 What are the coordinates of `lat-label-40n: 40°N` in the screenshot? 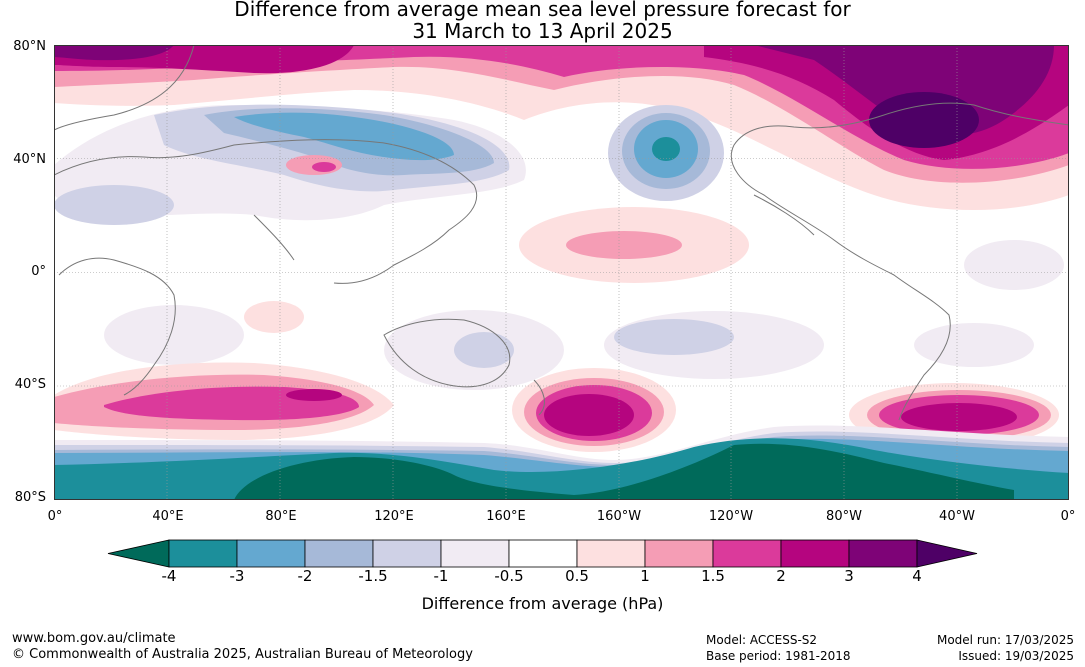 It's located at (29, 159).